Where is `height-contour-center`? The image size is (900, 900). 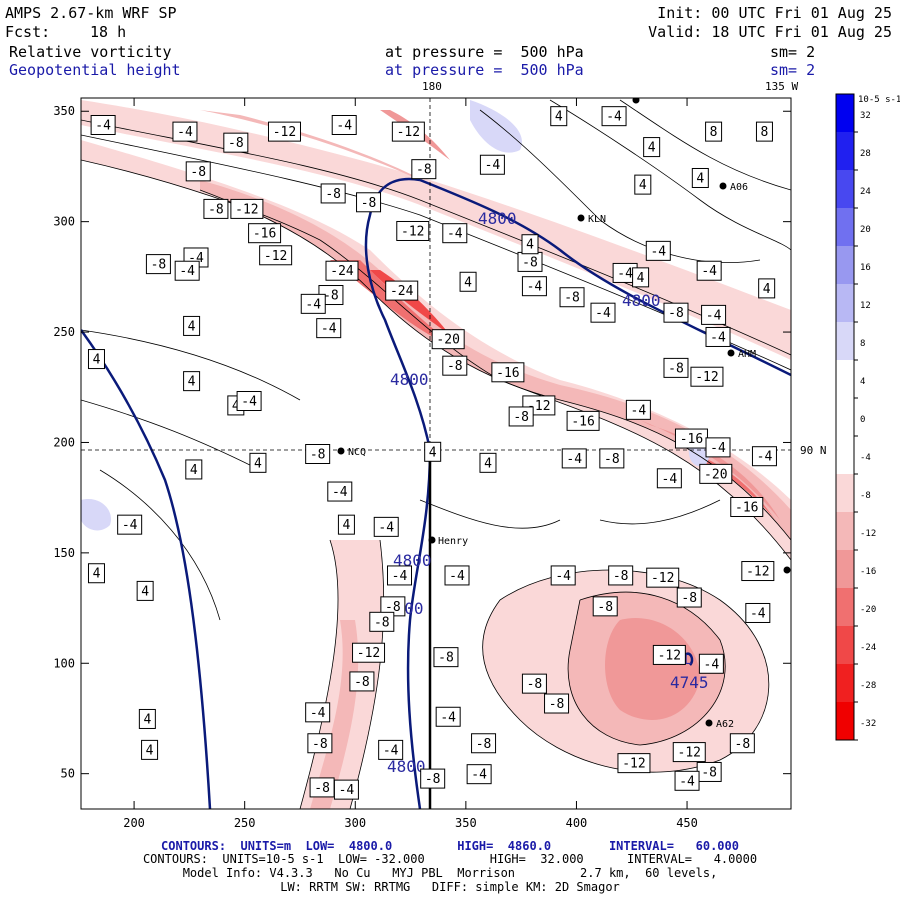
height-contour-center is located at coordinates (398, 493).